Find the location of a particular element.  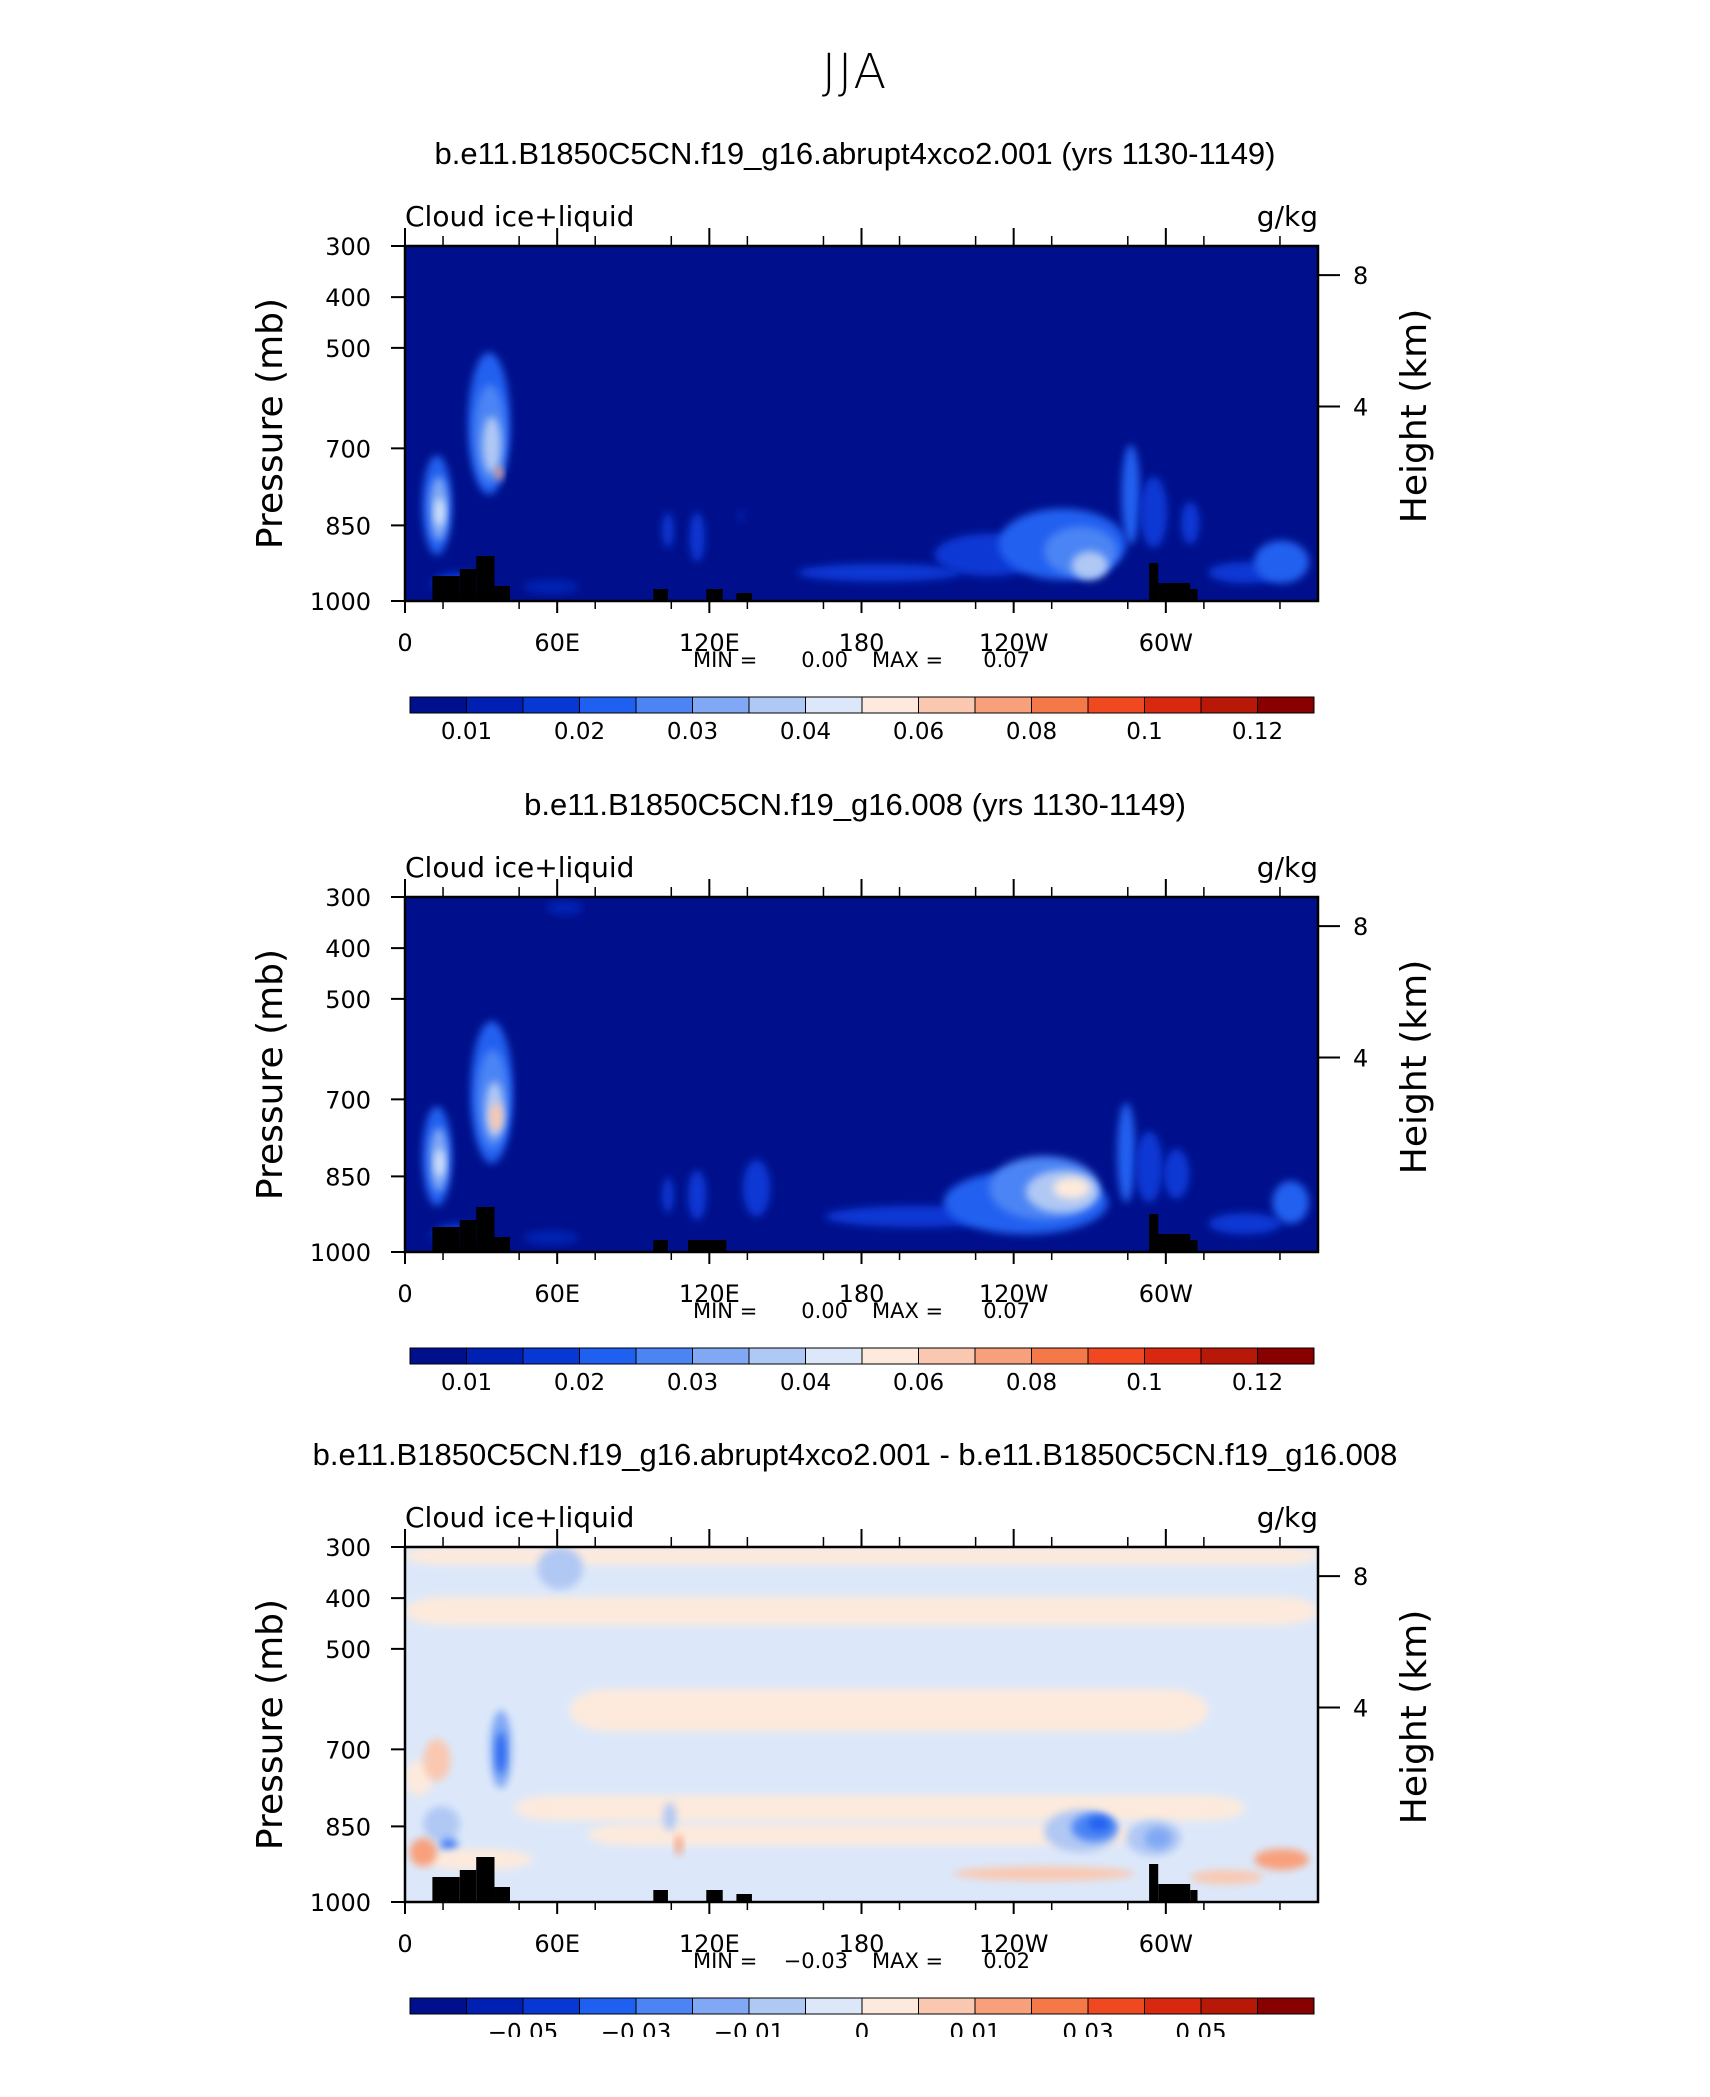

page-title: JJA is located at coordinates (855, 72).